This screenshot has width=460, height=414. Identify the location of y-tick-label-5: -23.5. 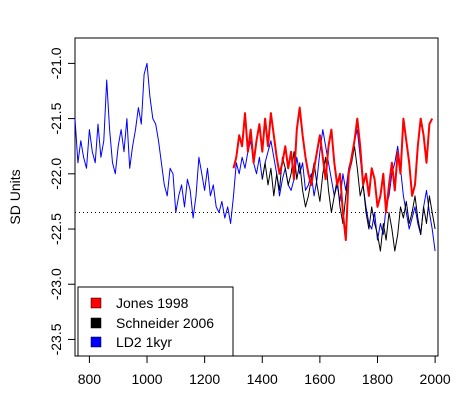
(56, 339).